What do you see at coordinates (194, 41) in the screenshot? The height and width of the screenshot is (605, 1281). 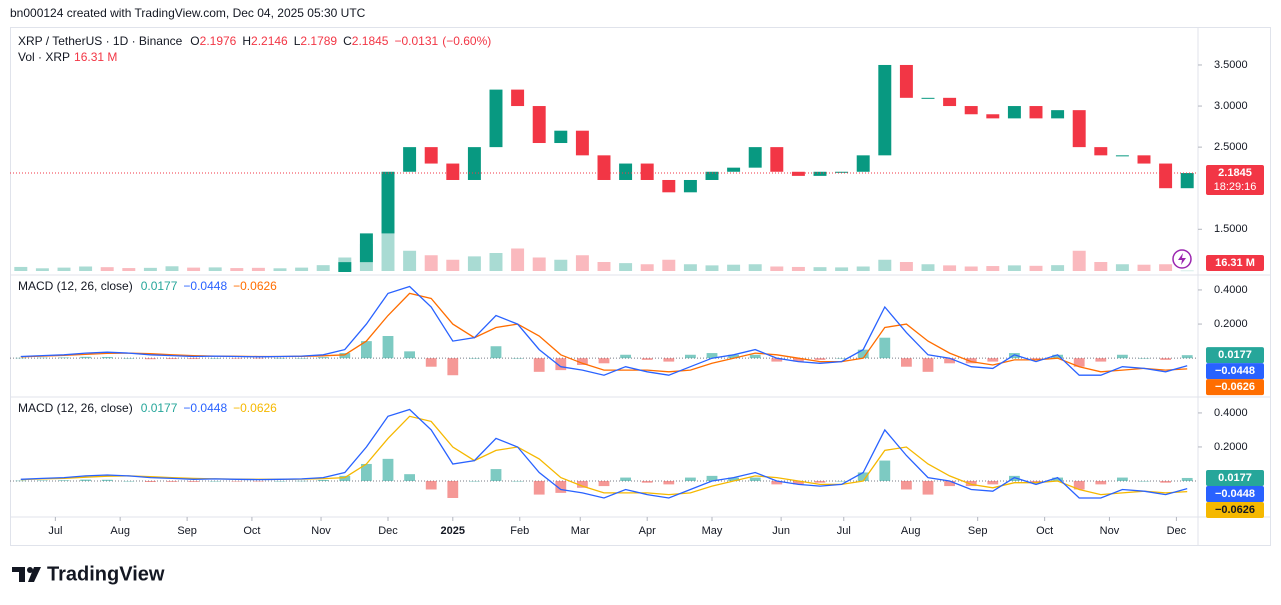 I see `ohlc-key: O` at bounding box center [194, 41].